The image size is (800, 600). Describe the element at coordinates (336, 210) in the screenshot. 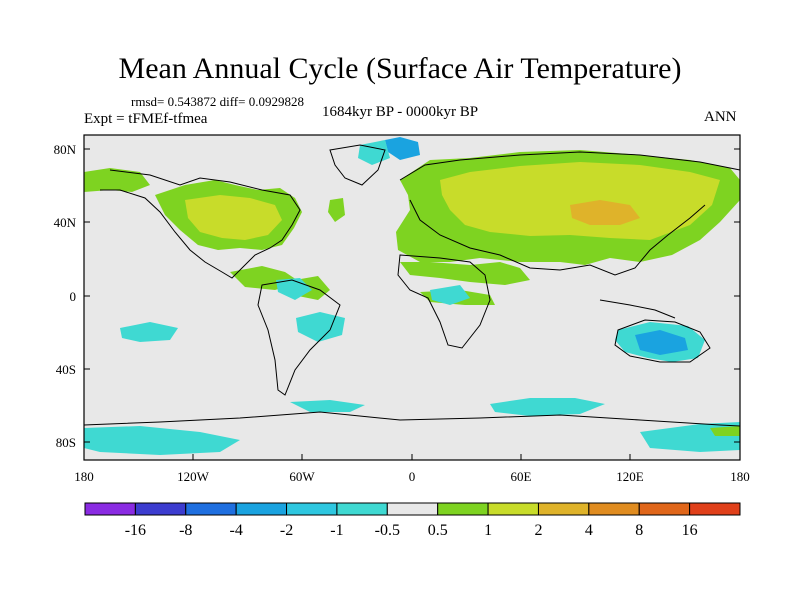

I see `greenland-green` at that location.